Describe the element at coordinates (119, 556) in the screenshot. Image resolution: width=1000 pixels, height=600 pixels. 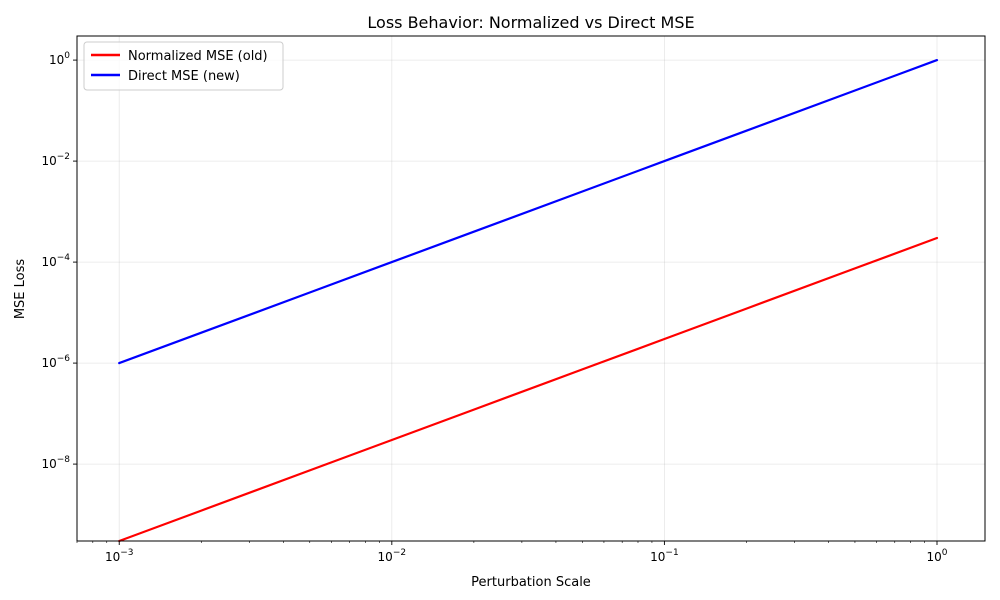
I see `x-tick-label: 10⁻³` at that location.